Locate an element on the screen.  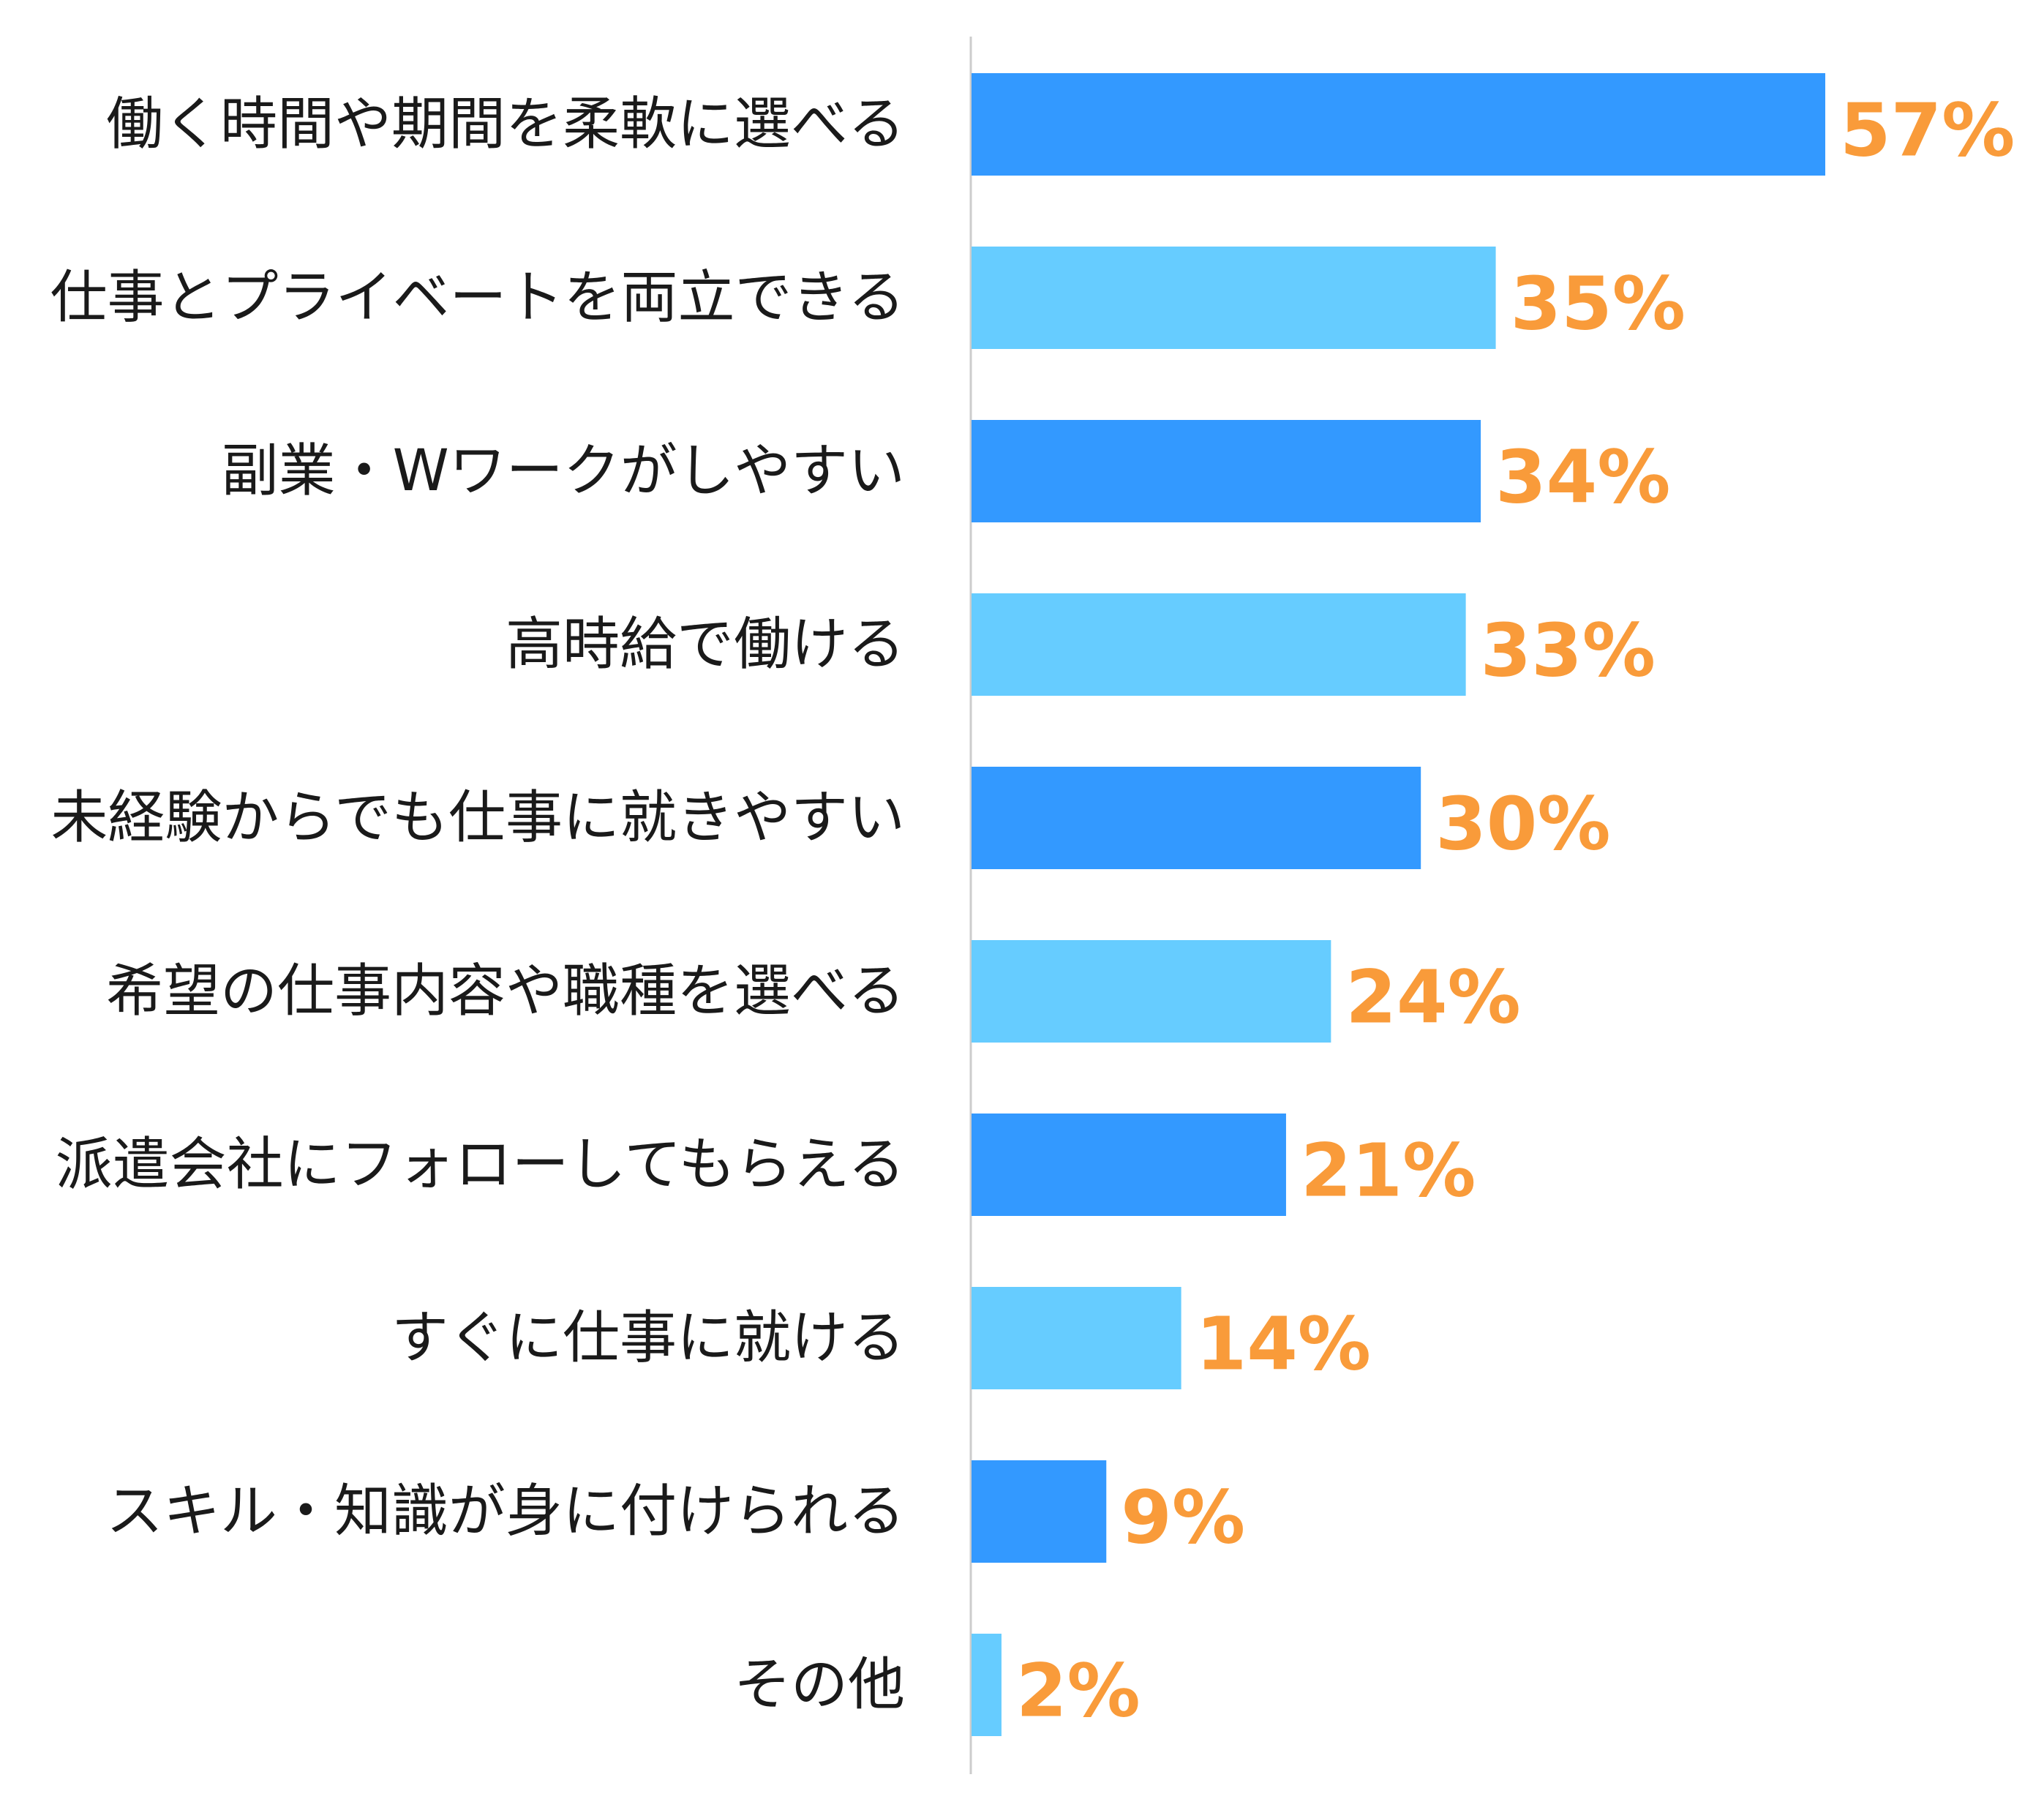
value-label: 34% is located at coordinates (1582, 477).